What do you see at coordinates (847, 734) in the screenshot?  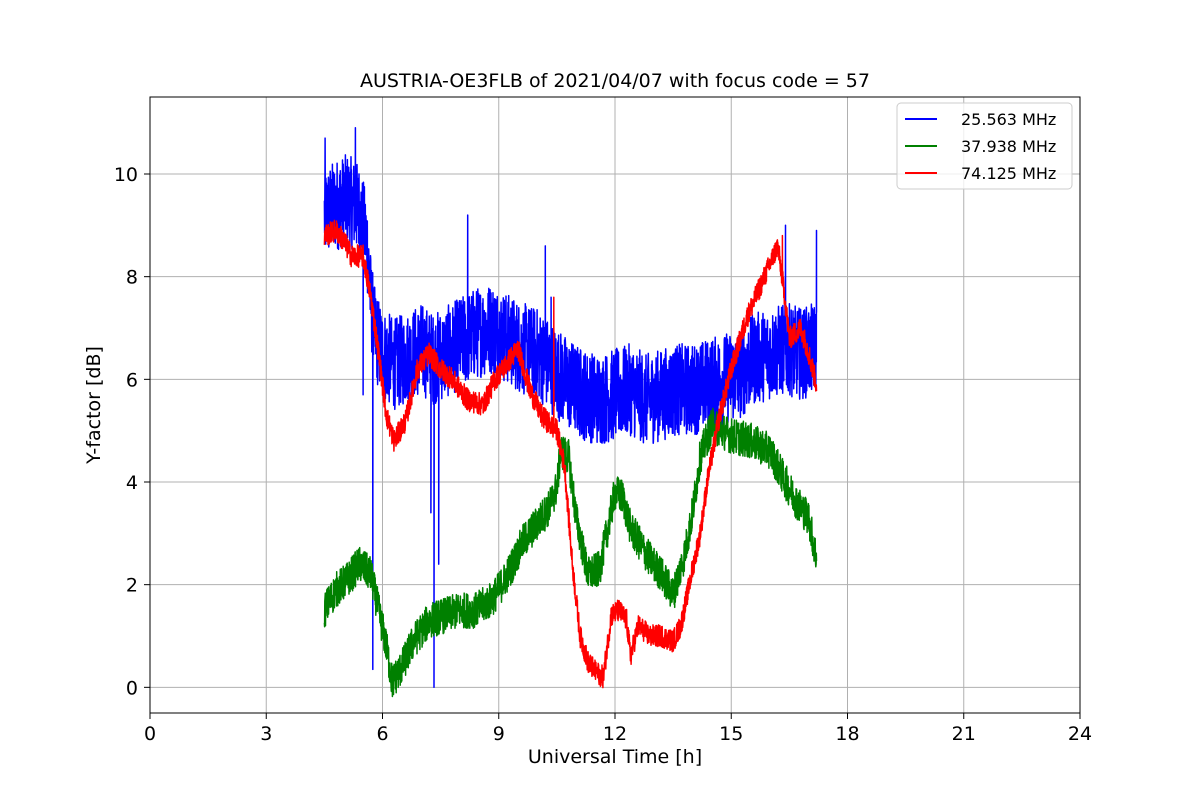 I see `x-tick-label: 18` at bounding box center [847, 734].